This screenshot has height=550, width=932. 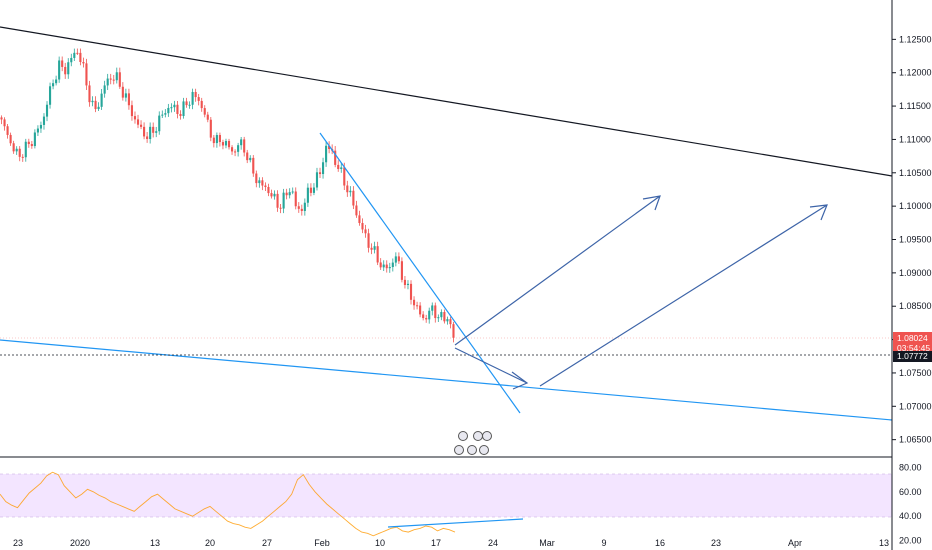 I want to click on price-tick-label: 1.12000, so click(x=915, y=73).